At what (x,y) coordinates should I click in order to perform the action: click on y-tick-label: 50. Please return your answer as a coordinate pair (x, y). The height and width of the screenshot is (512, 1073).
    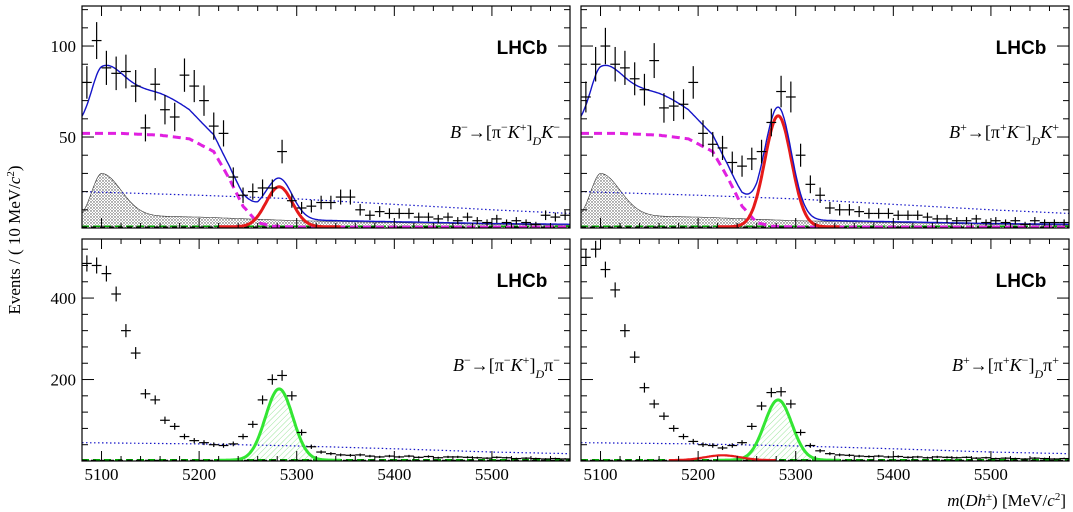
    Looking at the image, I should click on (67, 137).